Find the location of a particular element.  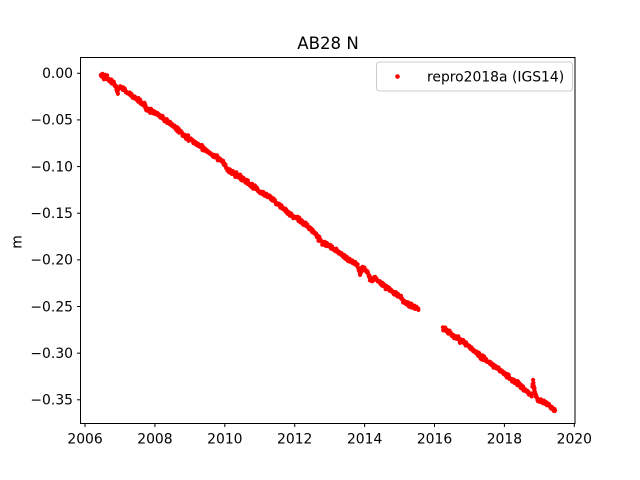

legend-entry-label: repro2018a (IGS14) is located at coordinates (495, 78).